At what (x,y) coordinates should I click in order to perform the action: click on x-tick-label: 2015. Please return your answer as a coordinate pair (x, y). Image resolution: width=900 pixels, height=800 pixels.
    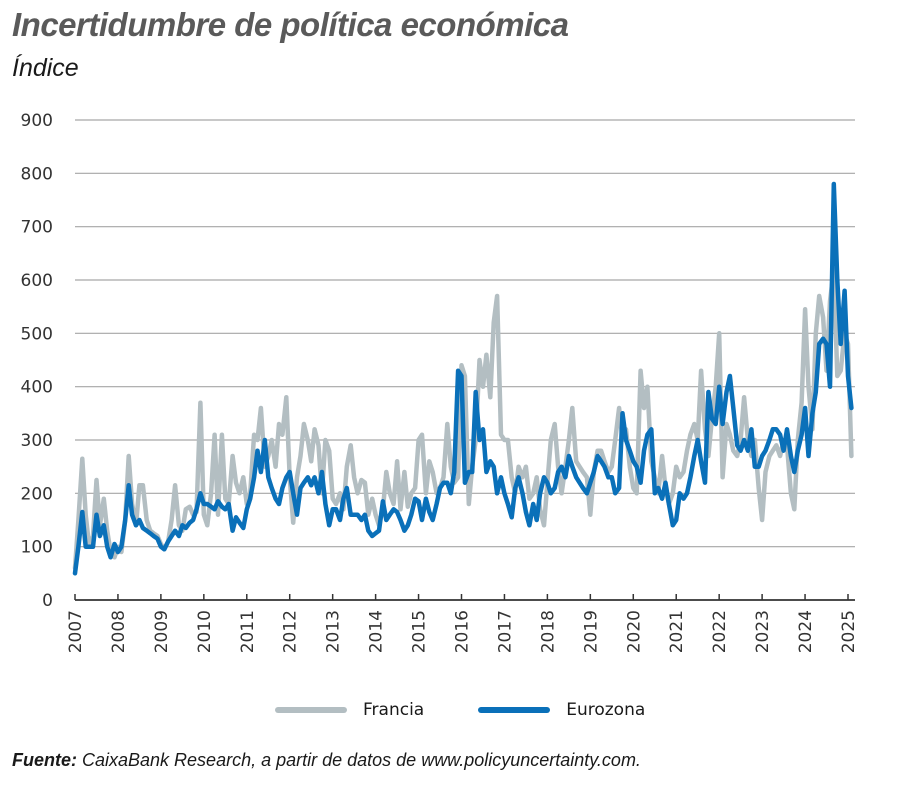
    Looking at the image, I should click on (420, 631).